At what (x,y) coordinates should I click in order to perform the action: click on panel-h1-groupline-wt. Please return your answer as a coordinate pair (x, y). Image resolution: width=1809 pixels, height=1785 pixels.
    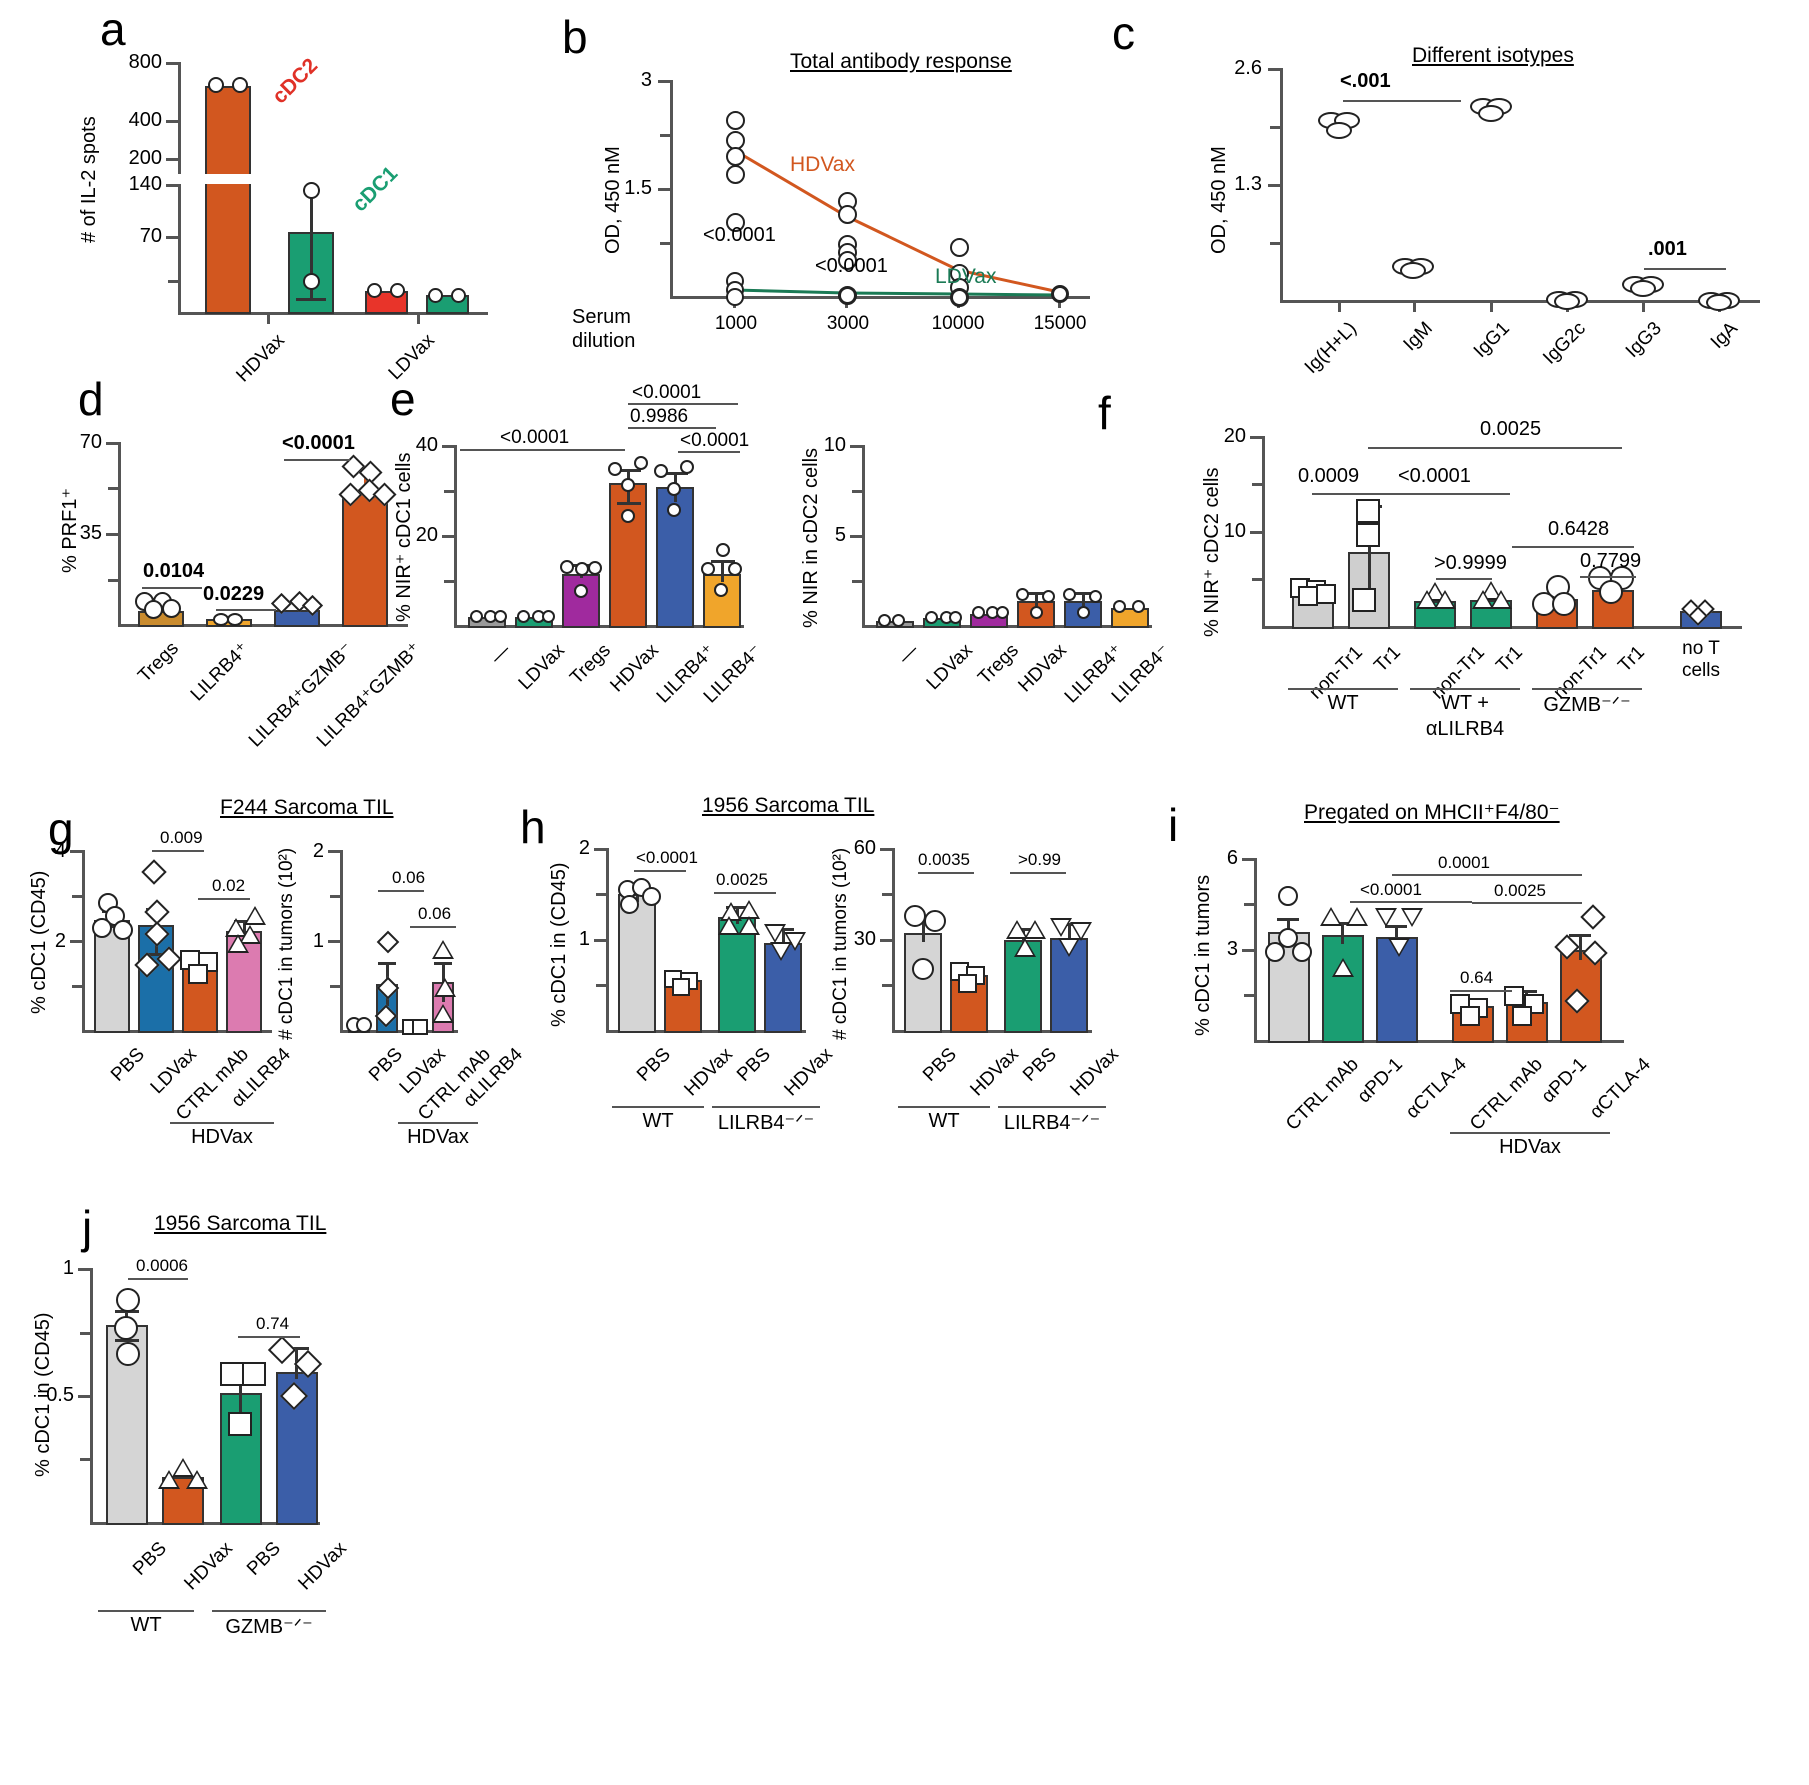
    Looking at the image, I should click on (658, 1107).